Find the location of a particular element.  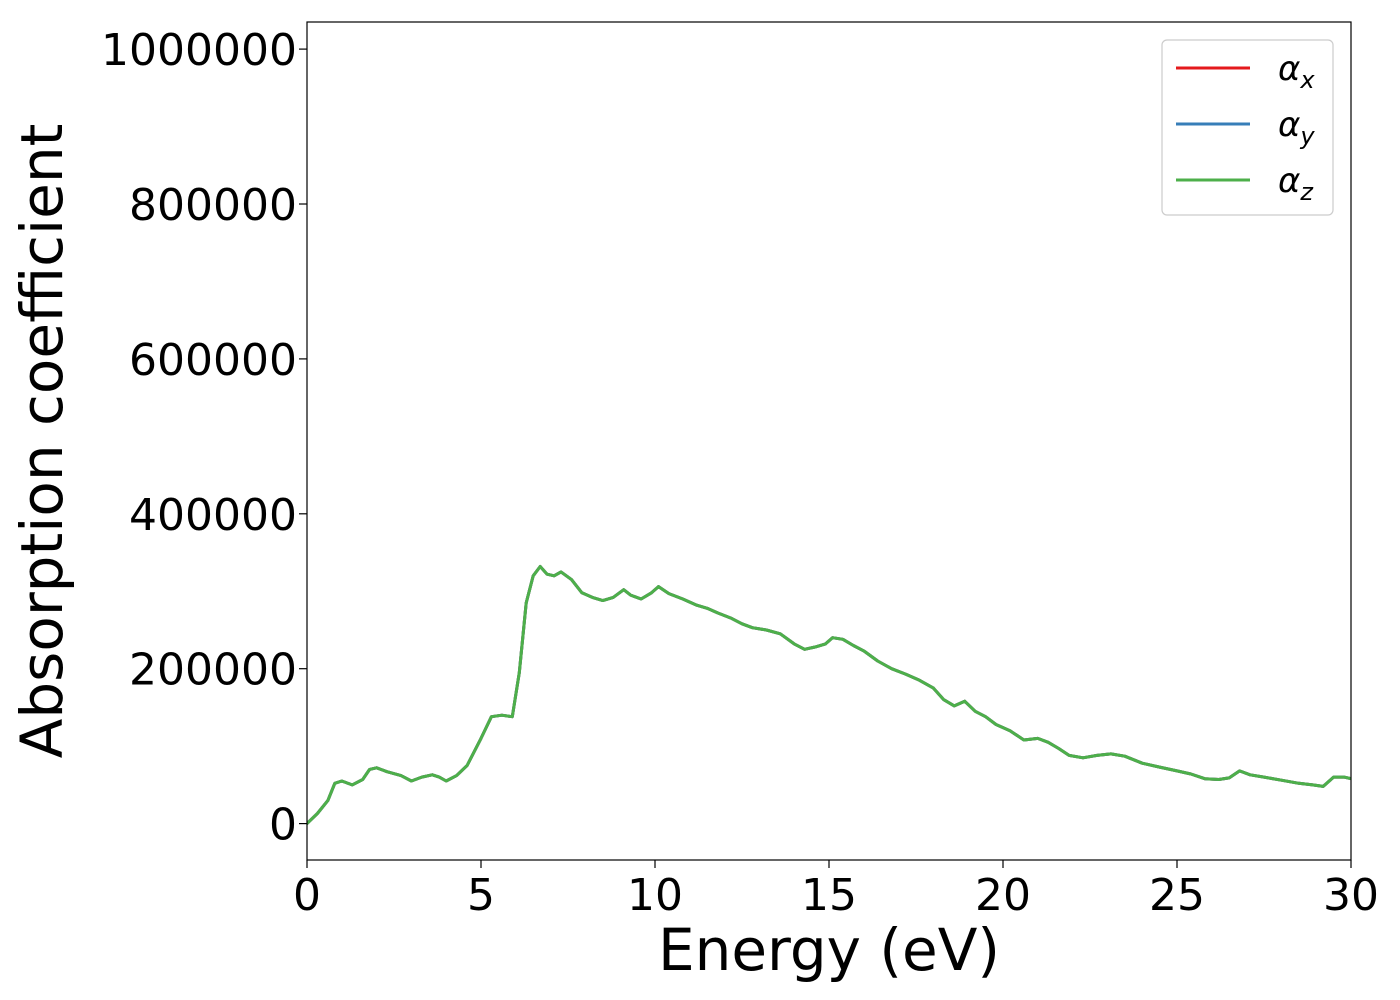

x-tick-label: 10 is located at coordinates (655, 895).